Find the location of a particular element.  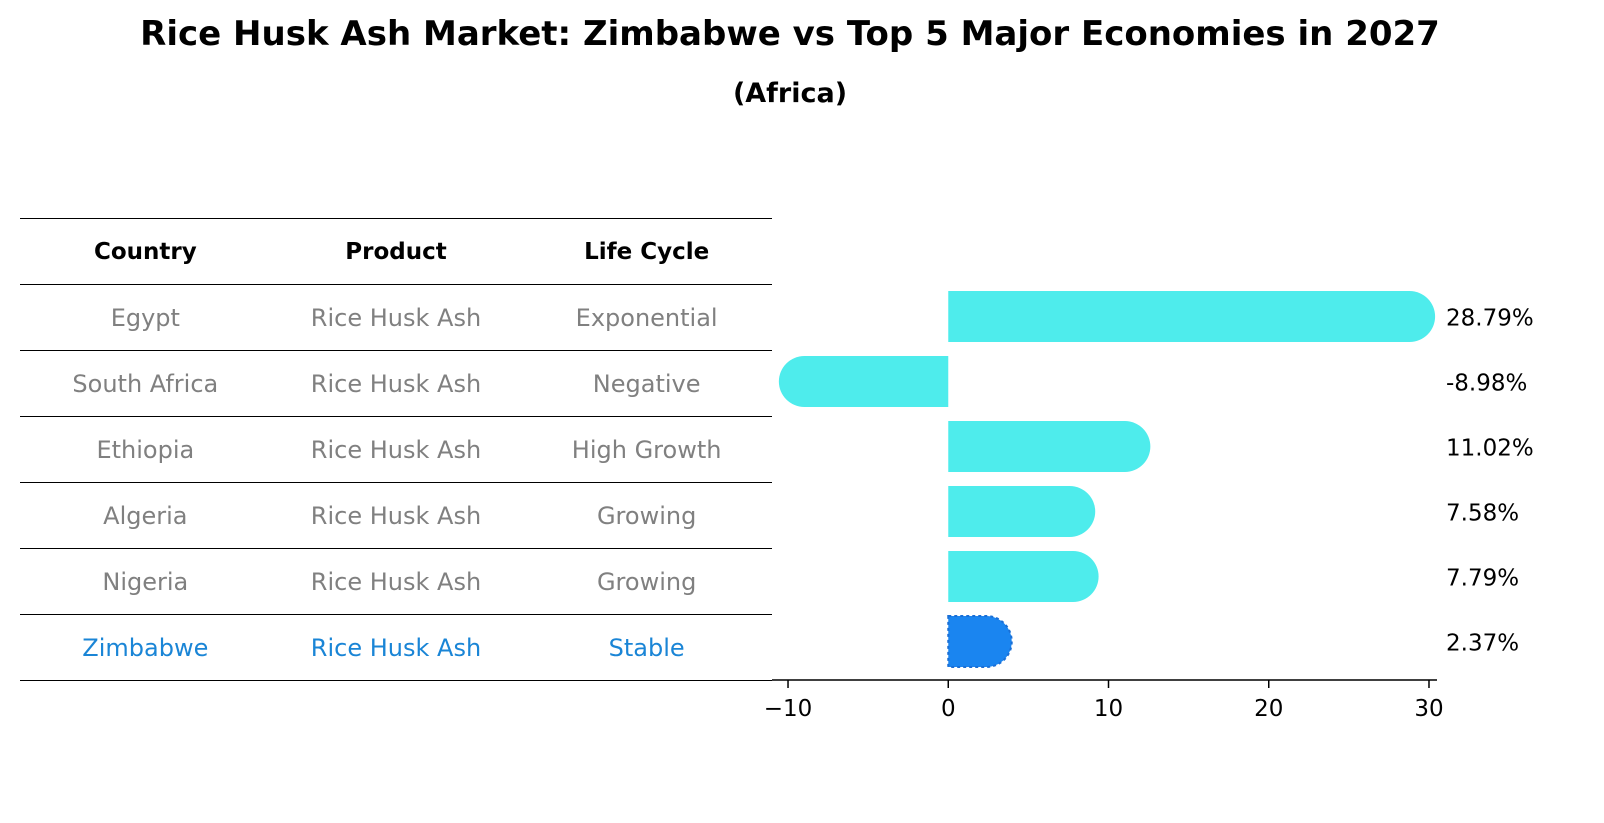

bar-algeria is located at coordinates (1022, 511).